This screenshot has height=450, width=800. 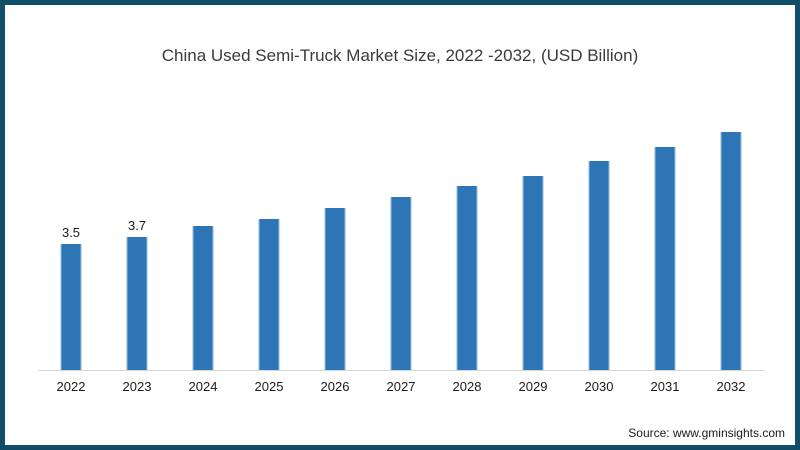 I want to click on bar-2028, so click(x=467, y=278).